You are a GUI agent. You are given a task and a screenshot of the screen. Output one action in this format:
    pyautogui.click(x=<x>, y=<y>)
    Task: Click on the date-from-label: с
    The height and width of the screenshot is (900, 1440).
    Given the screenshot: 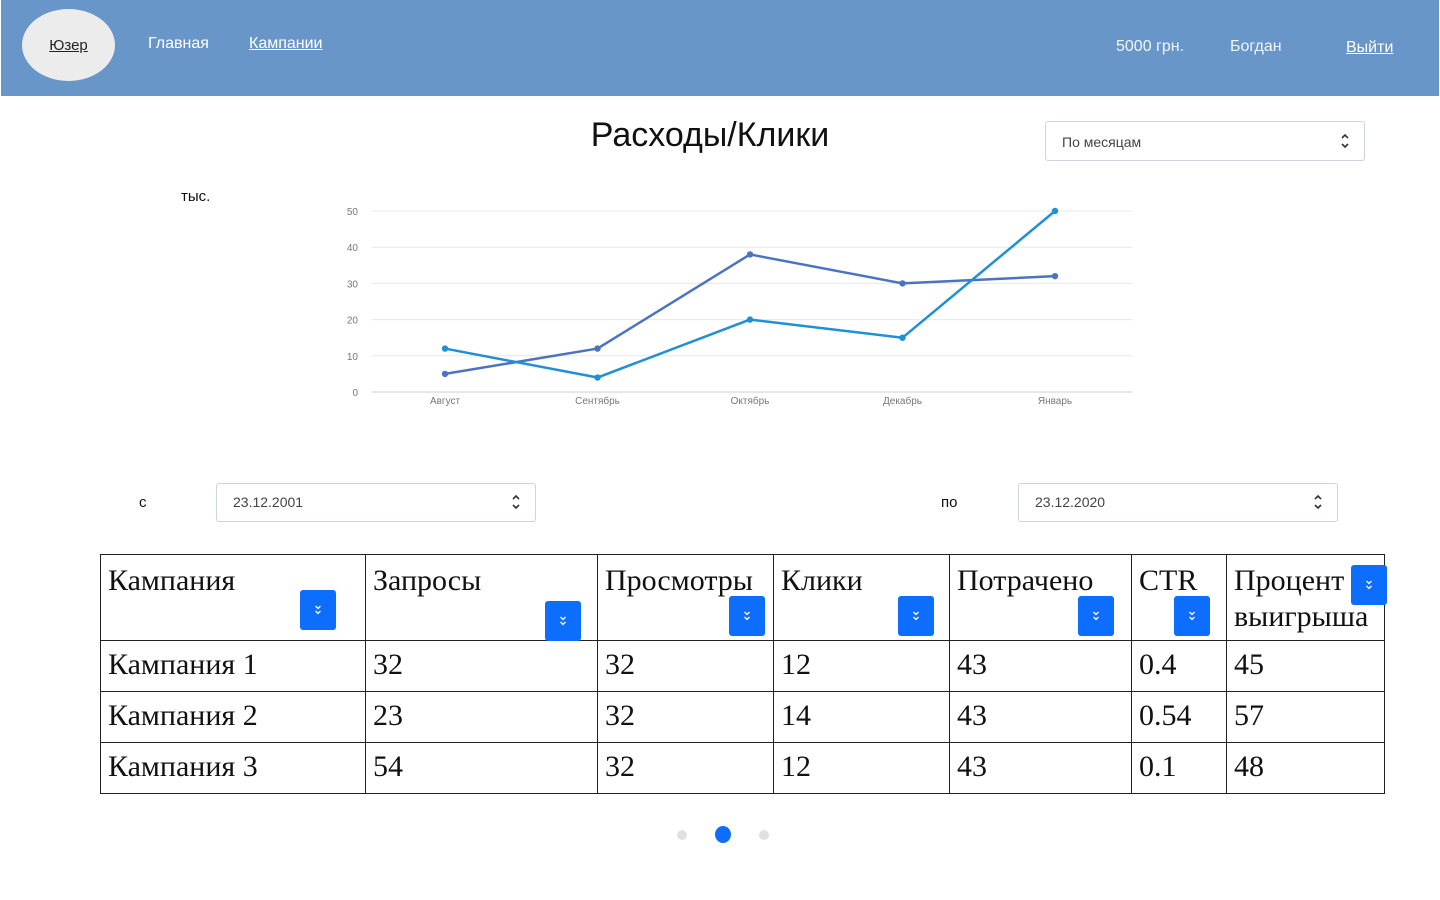 What is the action you would take?
    pyautogui.click(x=143, y=502)
    